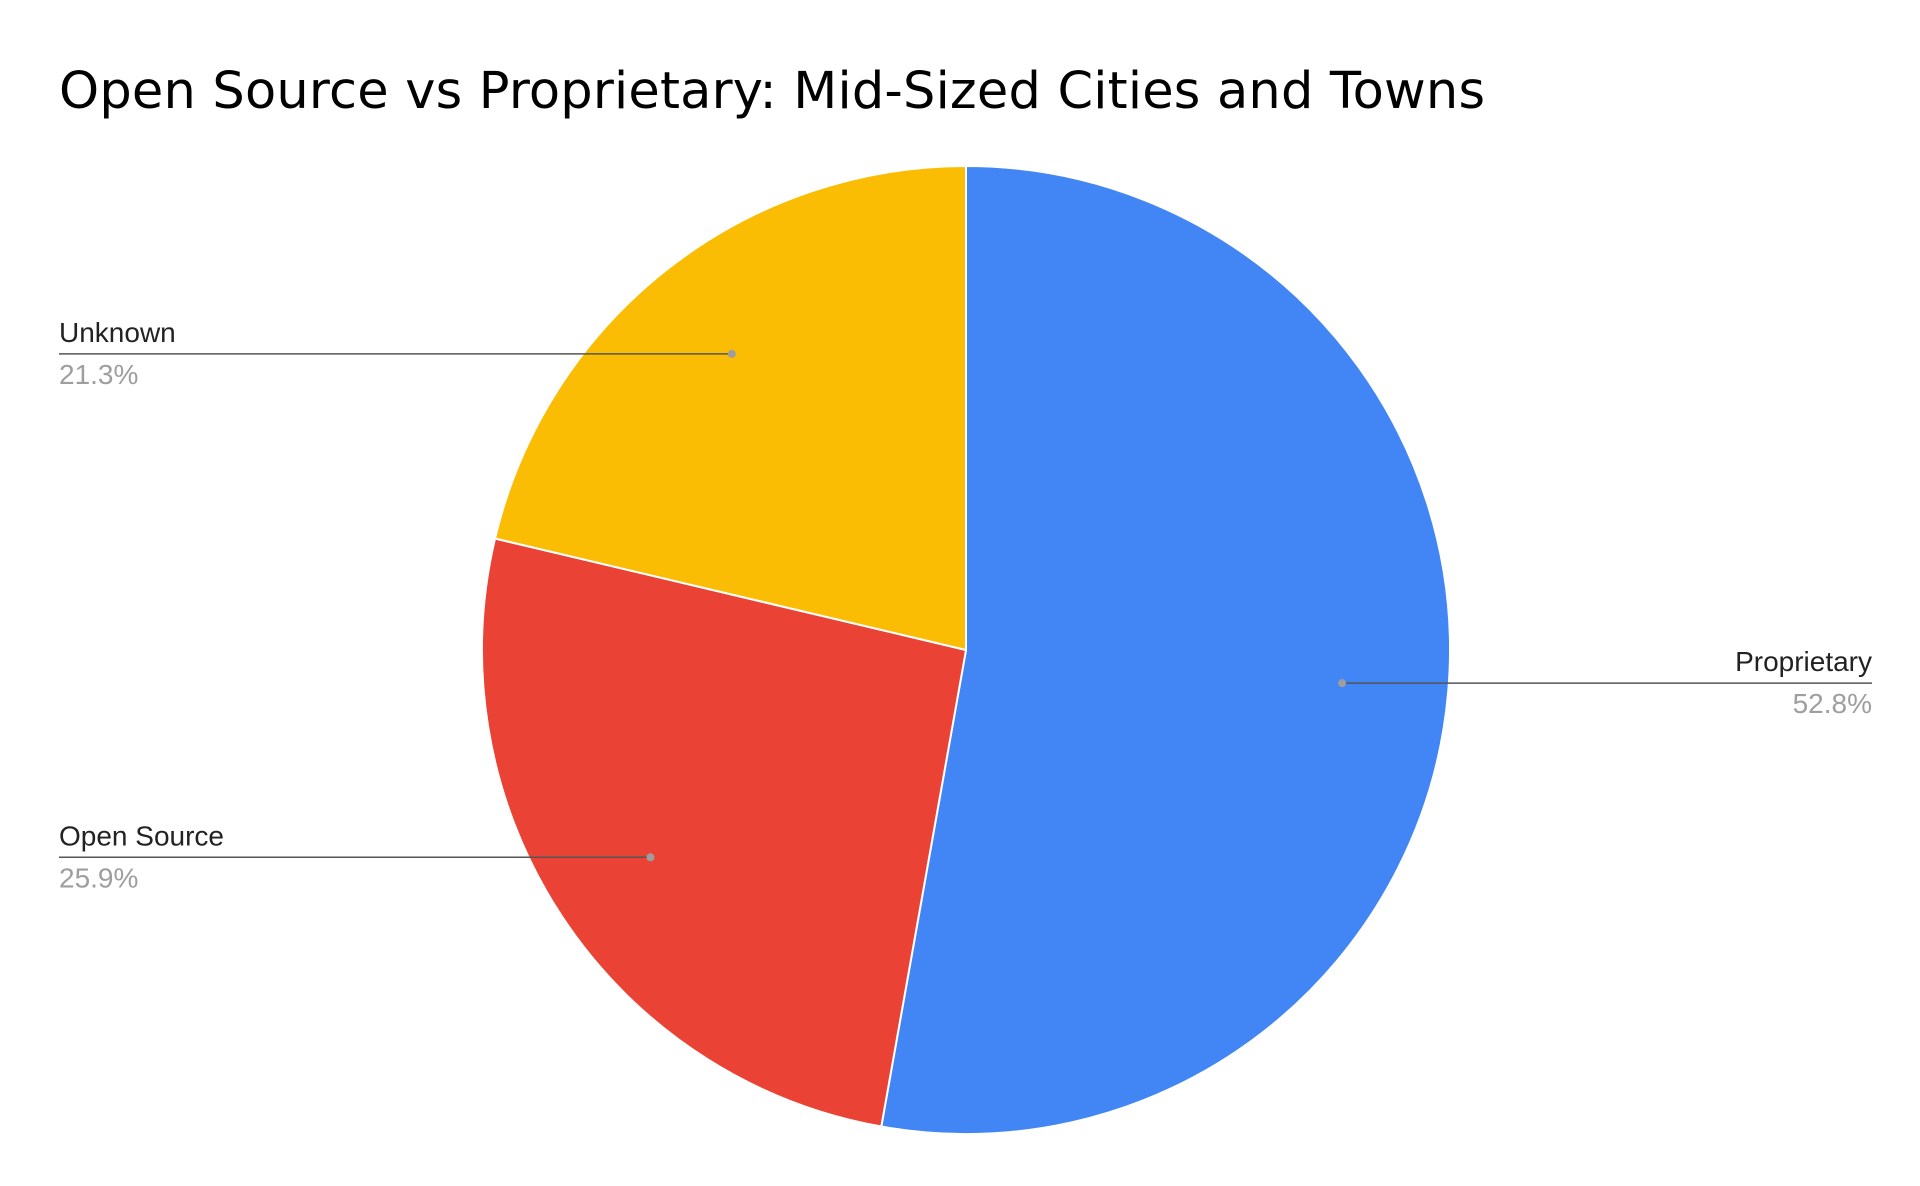  I want to click on leader-dot-proprietary, so click(1342, 683).